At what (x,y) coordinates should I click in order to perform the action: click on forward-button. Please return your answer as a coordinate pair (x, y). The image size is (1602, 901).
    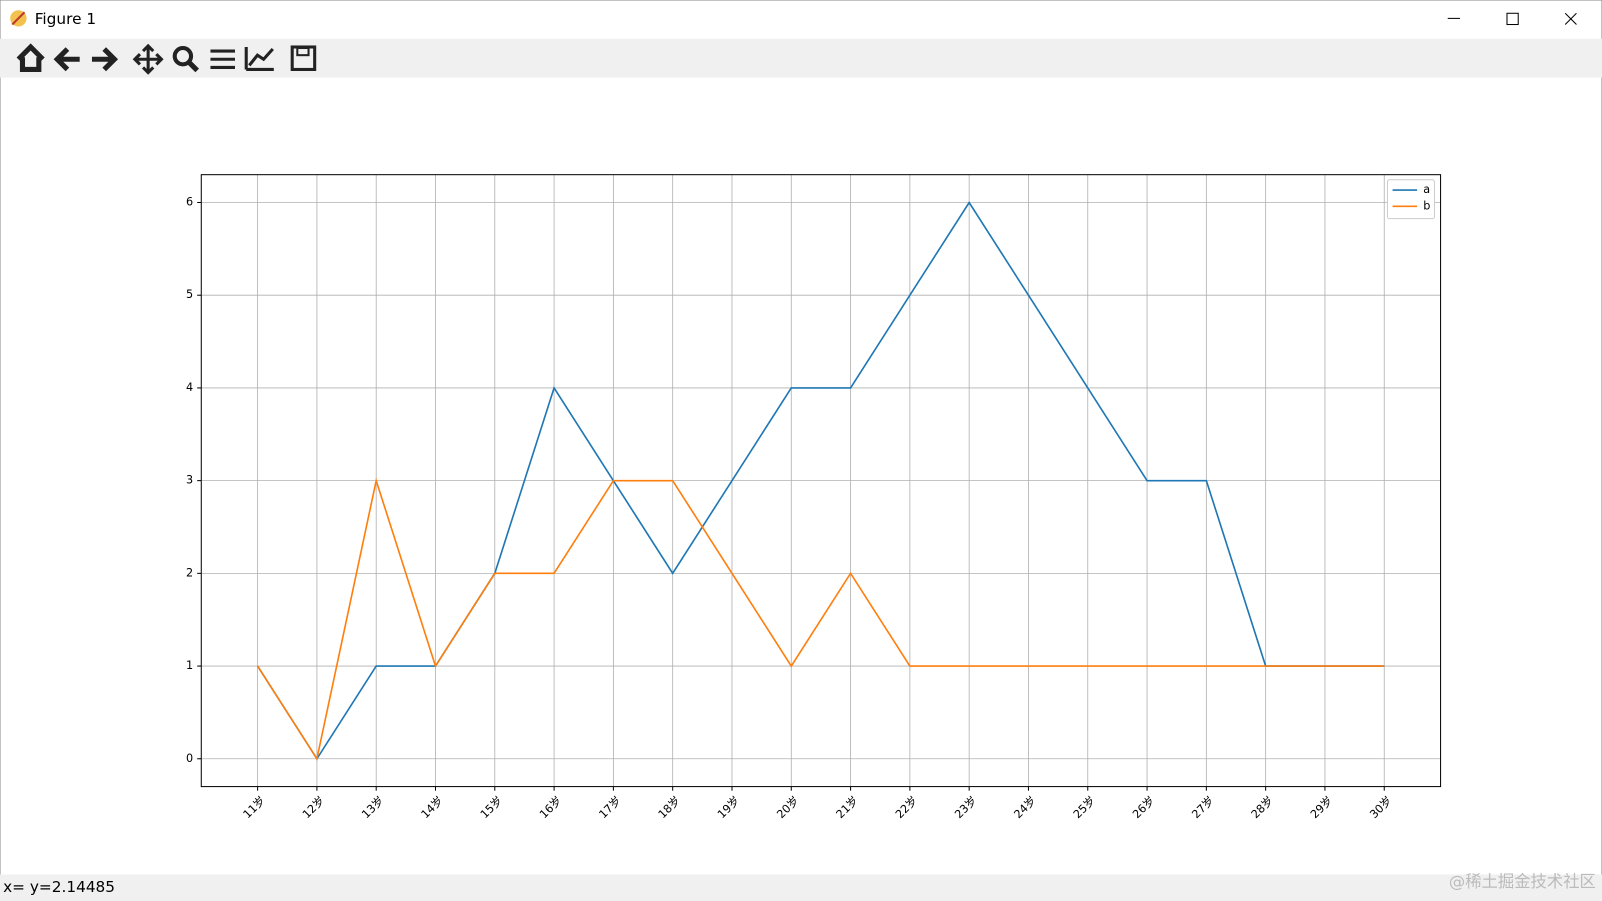
    Looking at the image, I should click on (105, 59).